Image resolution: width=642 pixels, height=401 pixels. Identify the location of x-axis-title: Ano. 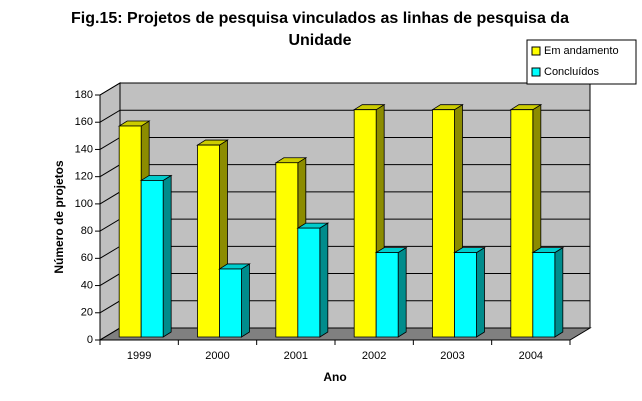
(334, 377).